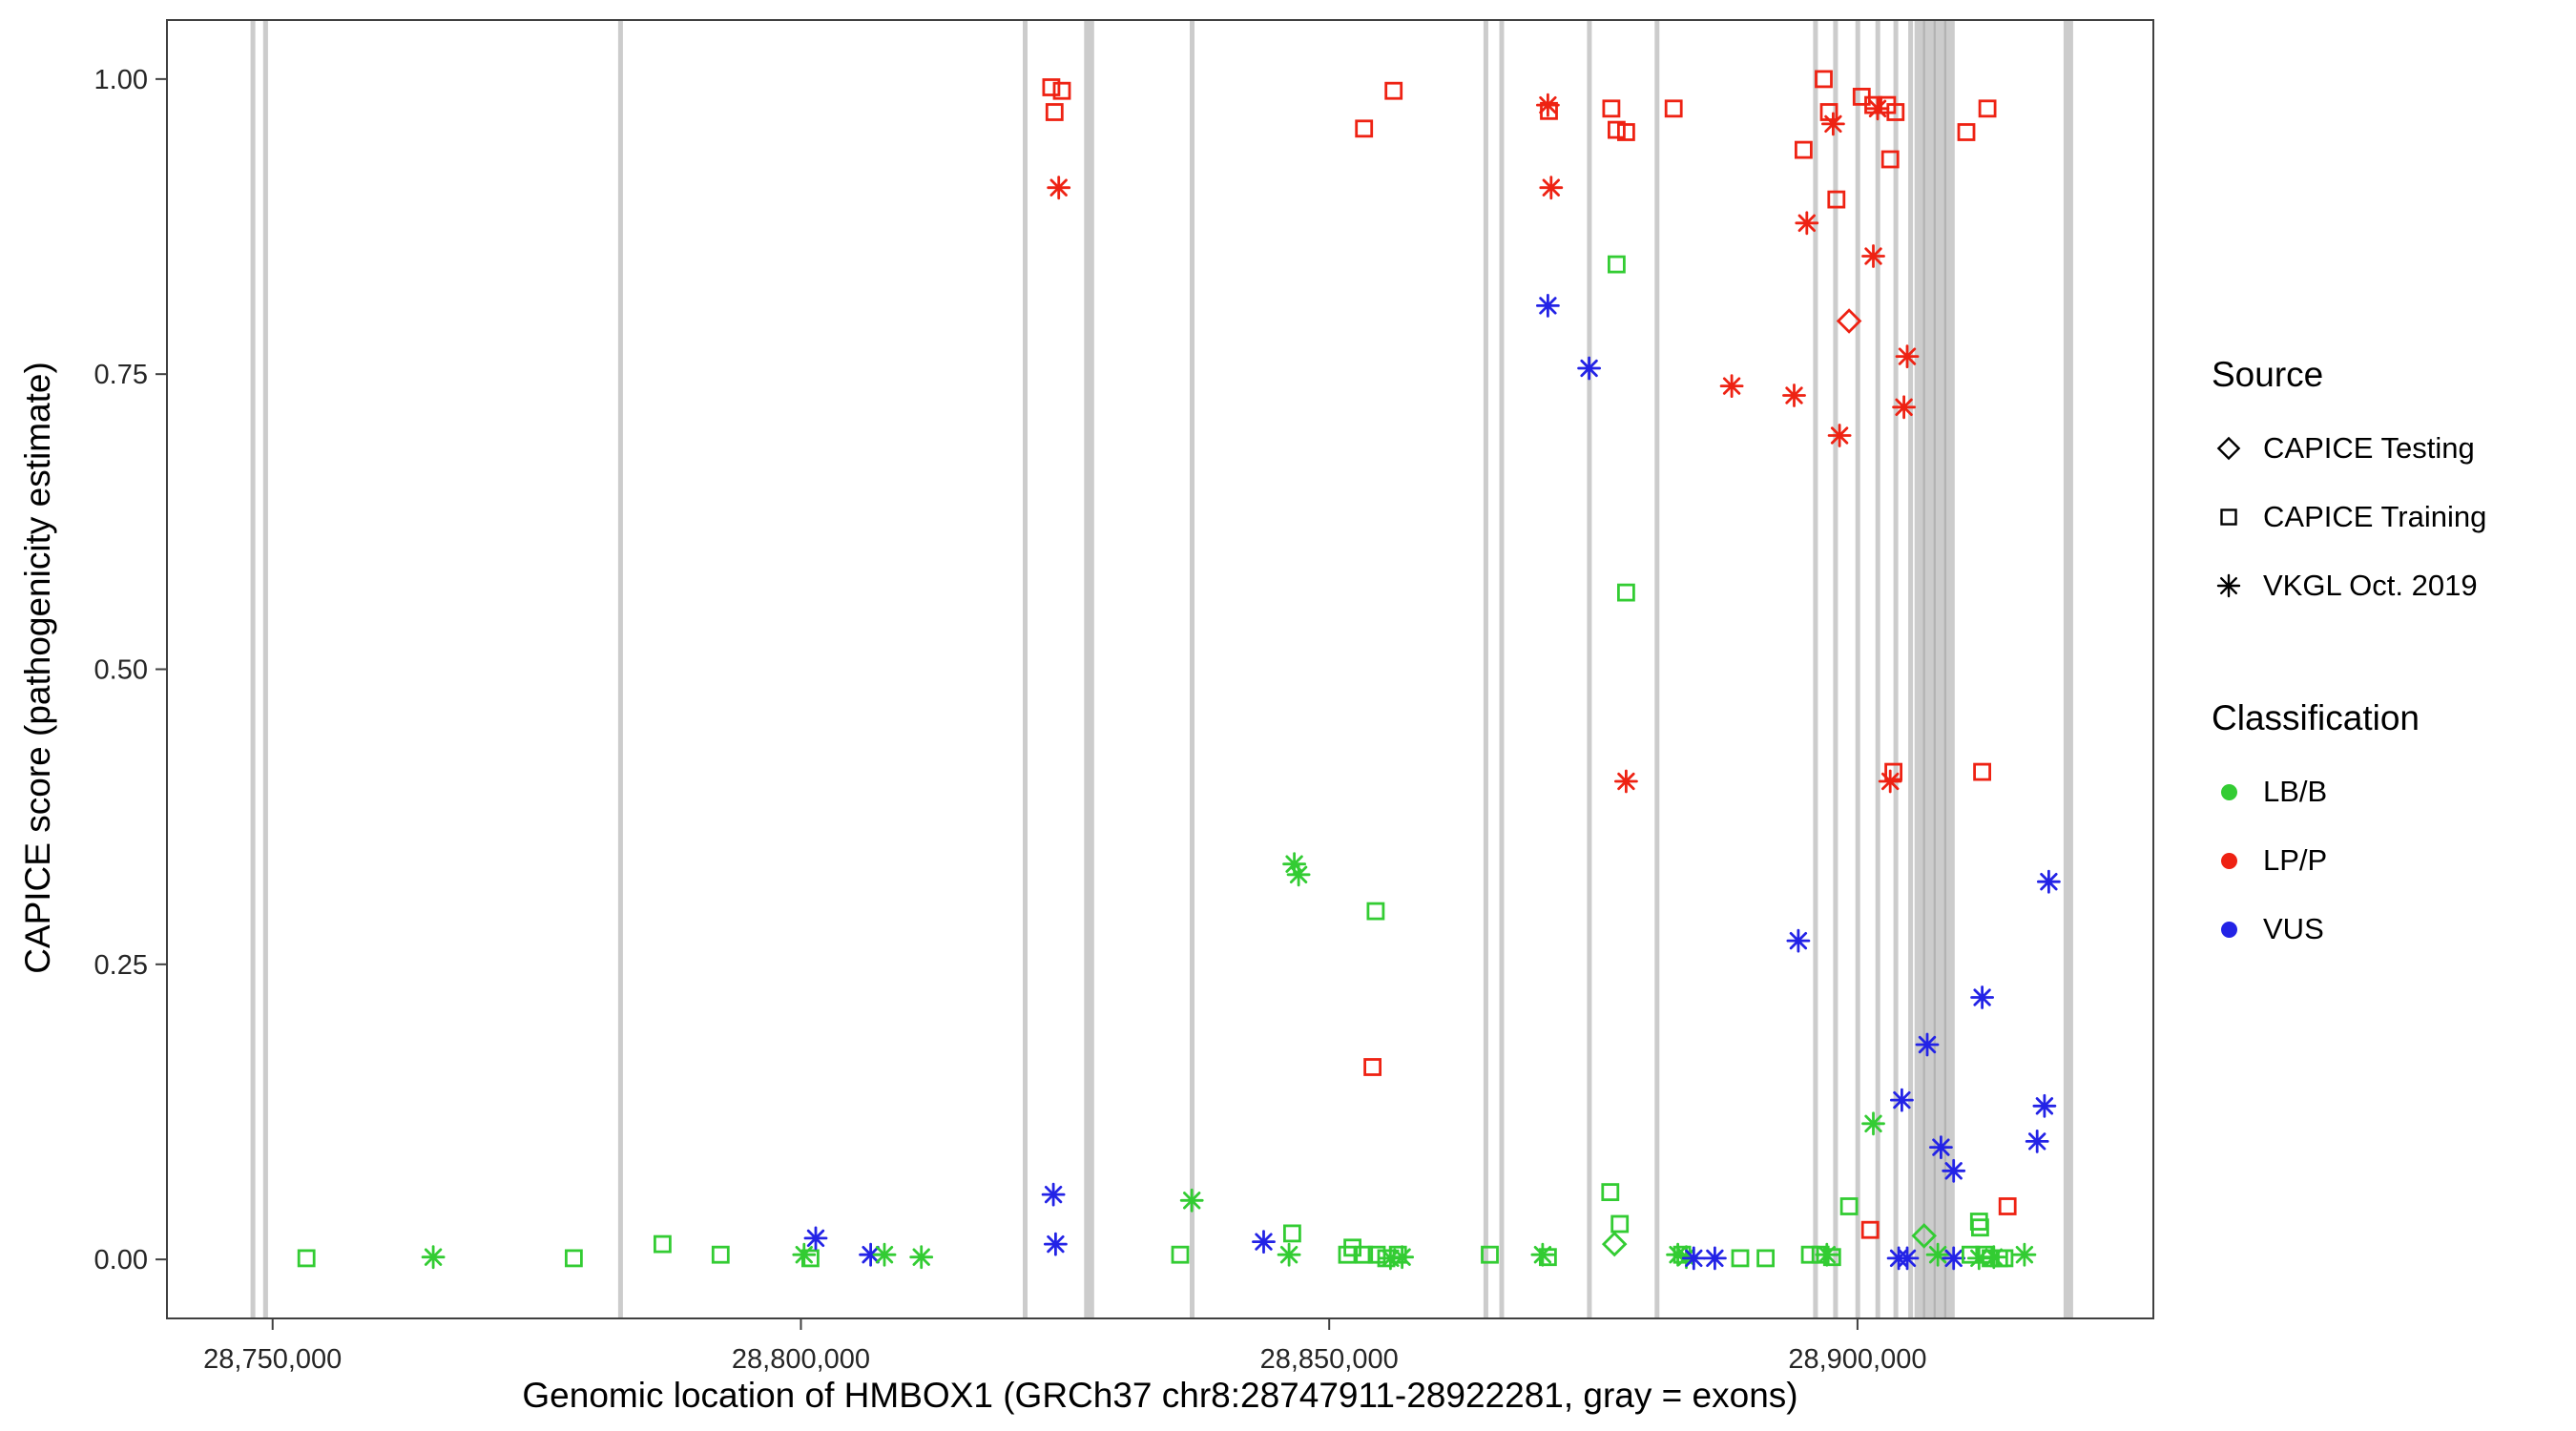 This screenshot has width=2576, height=1431. I want to click on legend-classification-group: Classification LB/B LP/P VUS, so click(2349, 831).